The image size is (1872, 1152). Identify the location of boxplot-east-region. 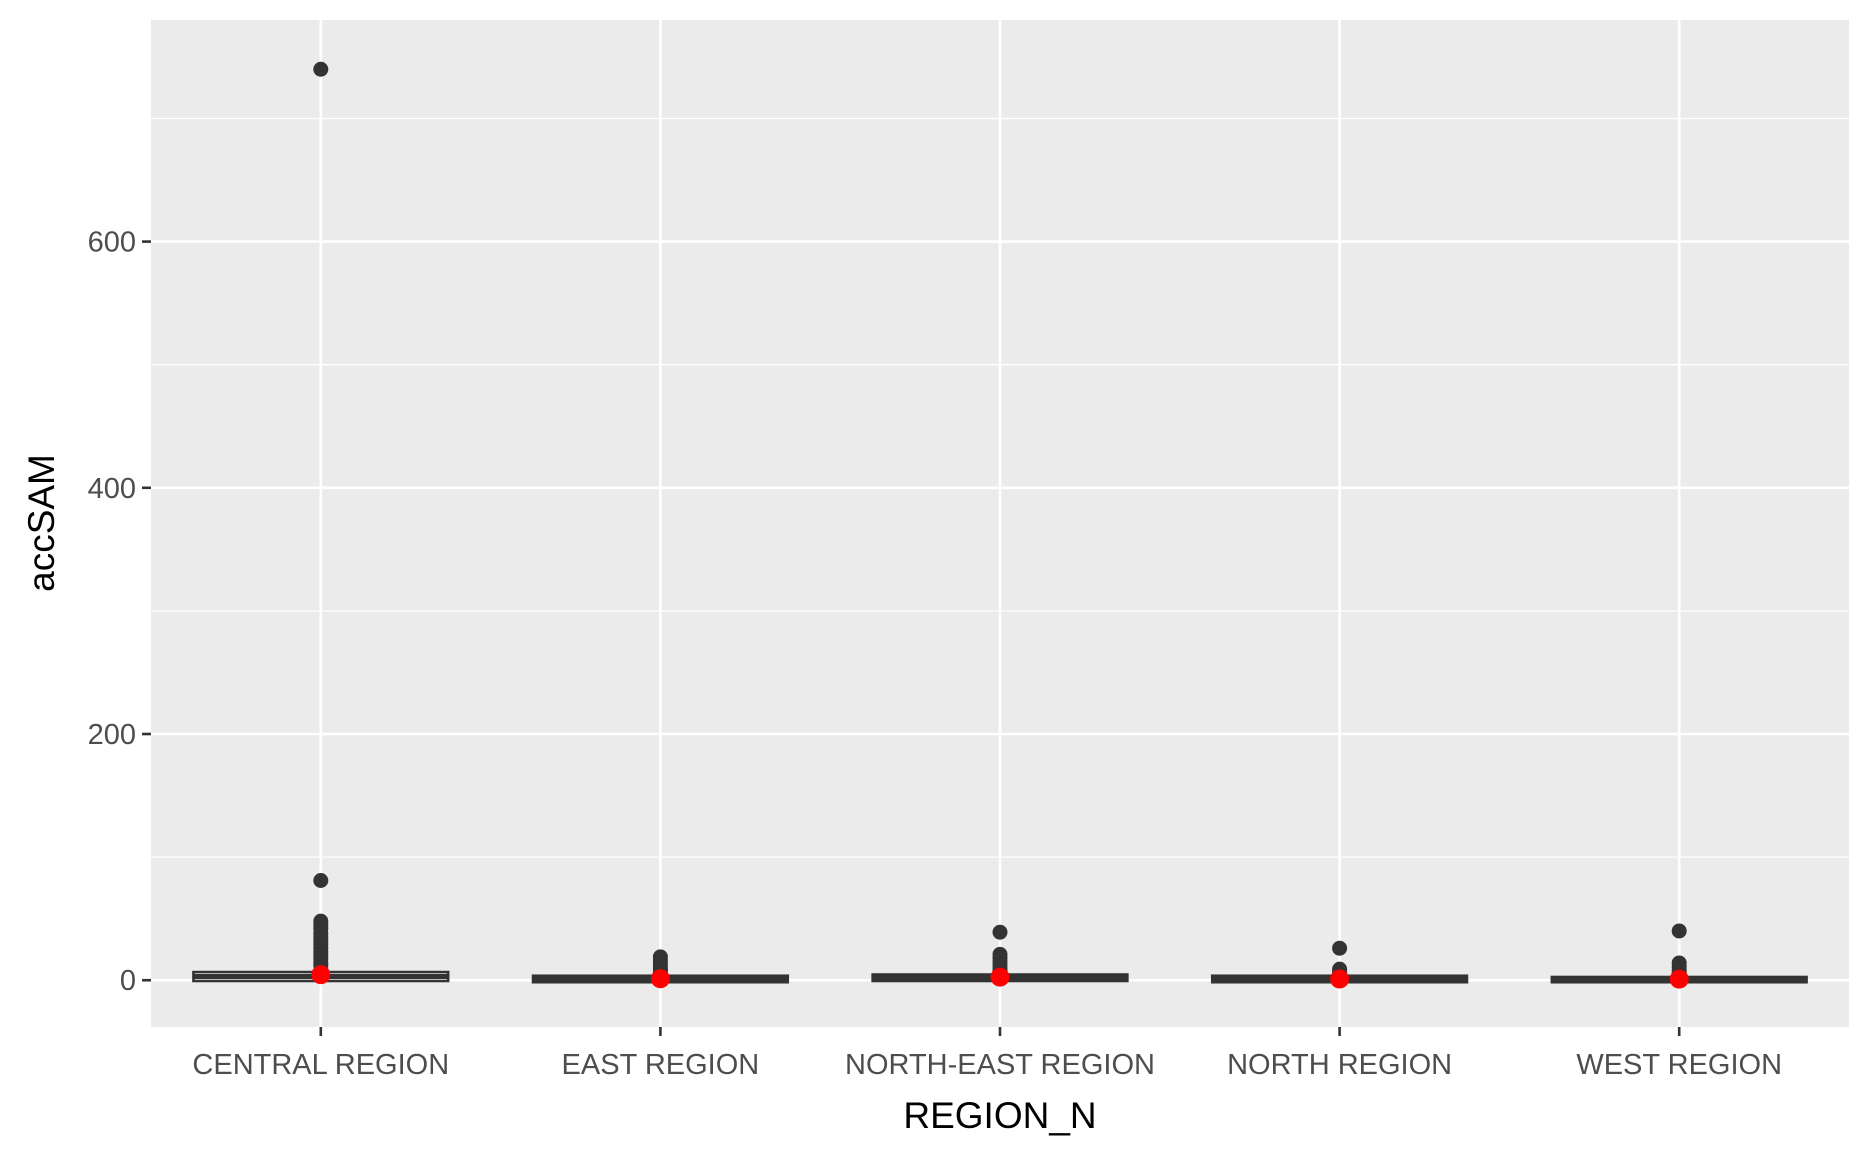
(660, 969).